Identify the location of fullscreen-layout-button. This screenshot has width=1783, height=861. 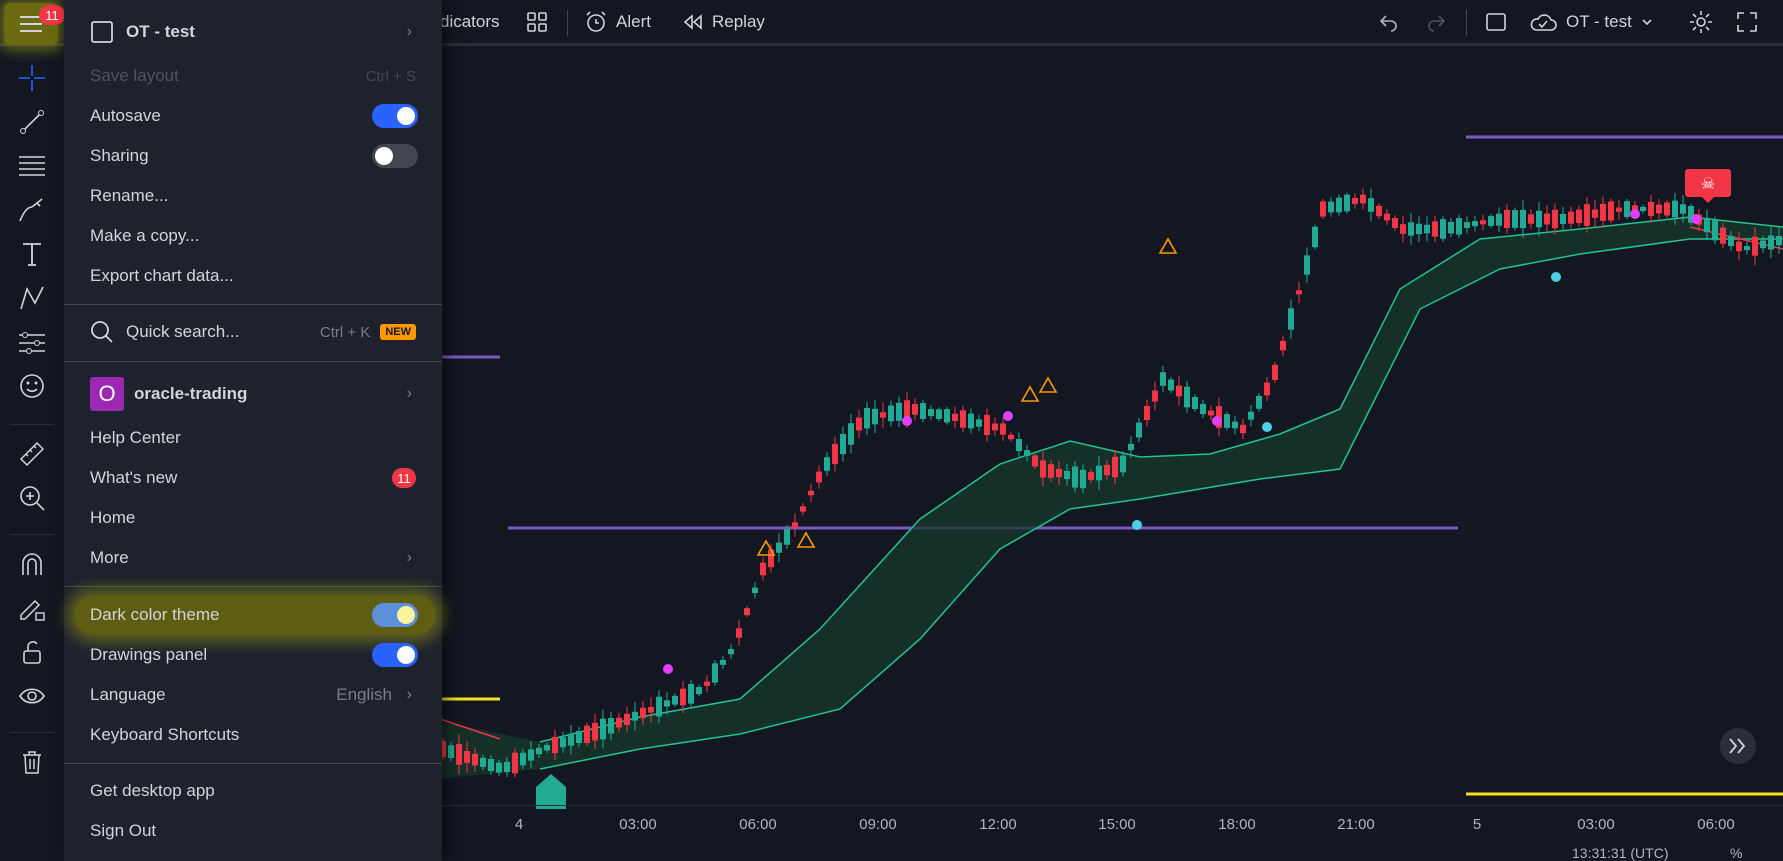
(1496, 22).